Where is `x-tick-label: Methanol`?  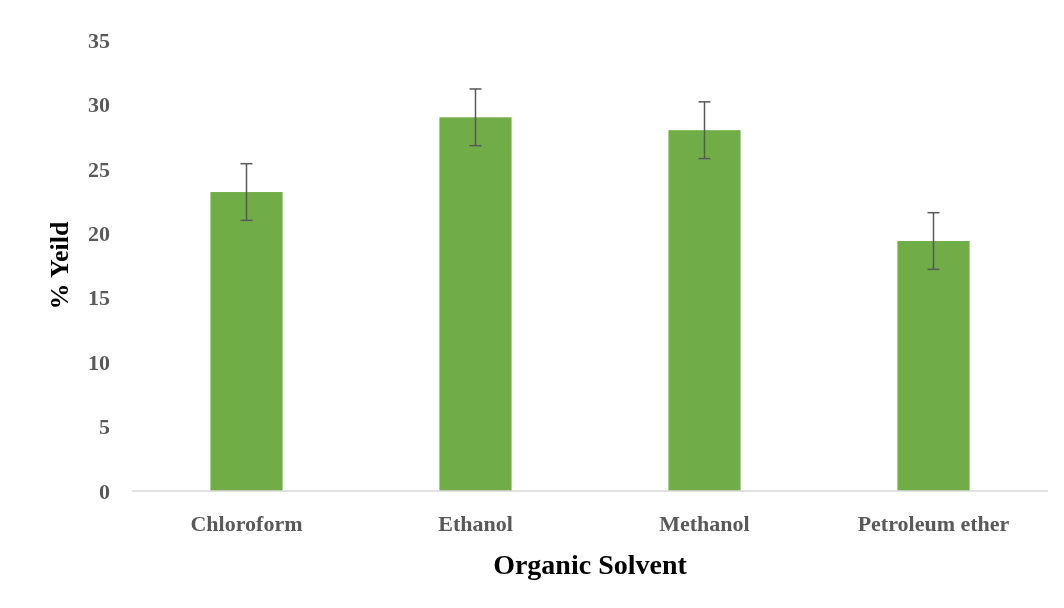 x-tick-label: Methanol is located at coordinates (704, 523).